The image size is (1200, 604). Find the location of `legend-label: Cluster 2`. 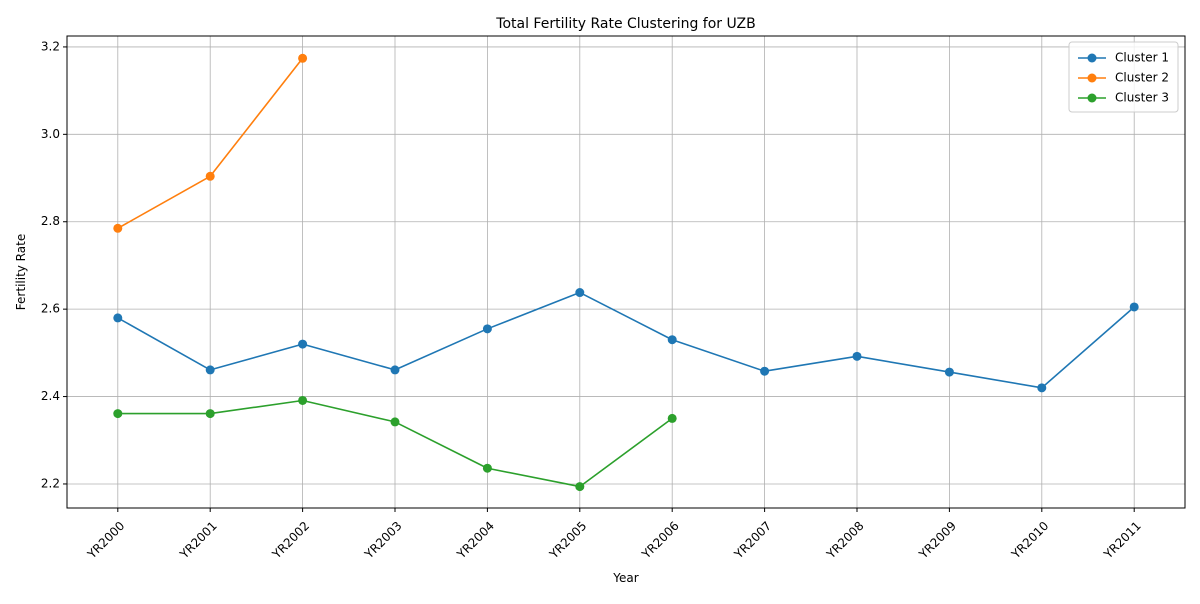

legend-label: Cluster 2 is located at coordinates (1142, 78).